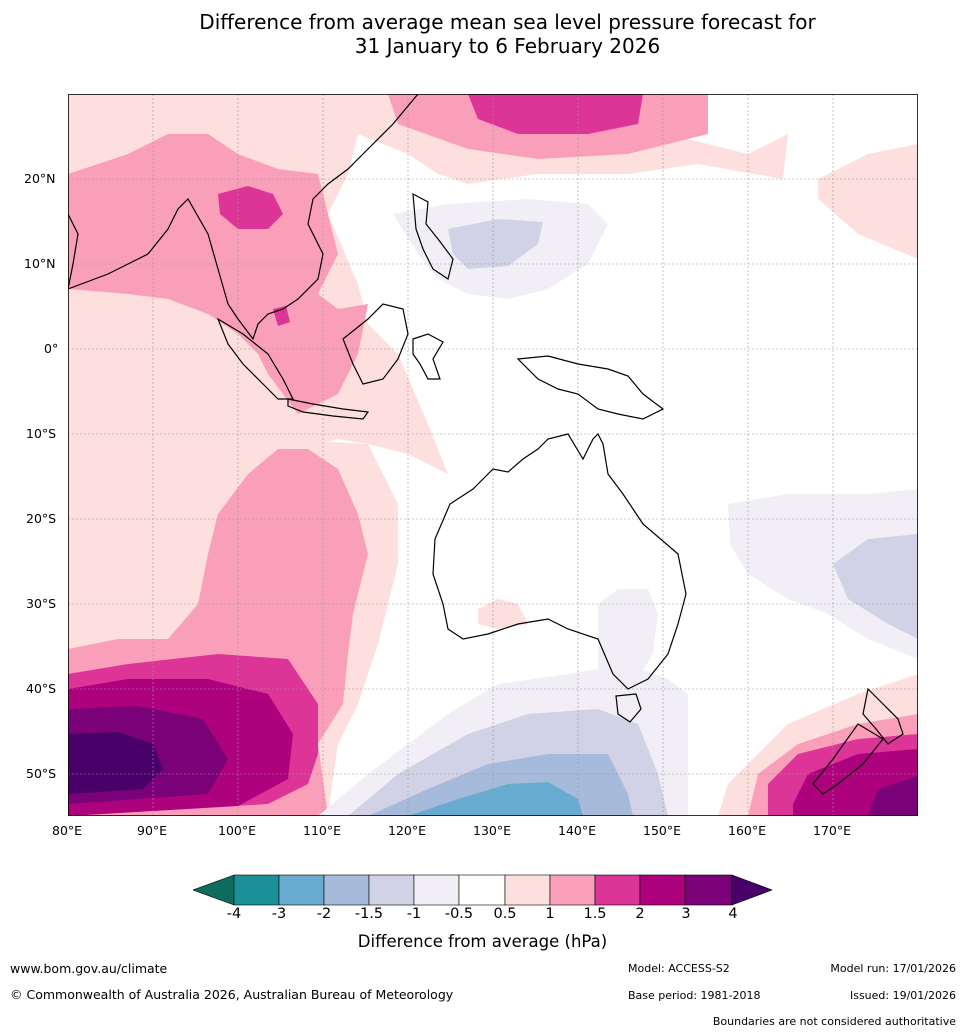 The height and width of the screenshot is (1035, 965). I want to click on lat-label-10n: 10°N, so click(40, 263).